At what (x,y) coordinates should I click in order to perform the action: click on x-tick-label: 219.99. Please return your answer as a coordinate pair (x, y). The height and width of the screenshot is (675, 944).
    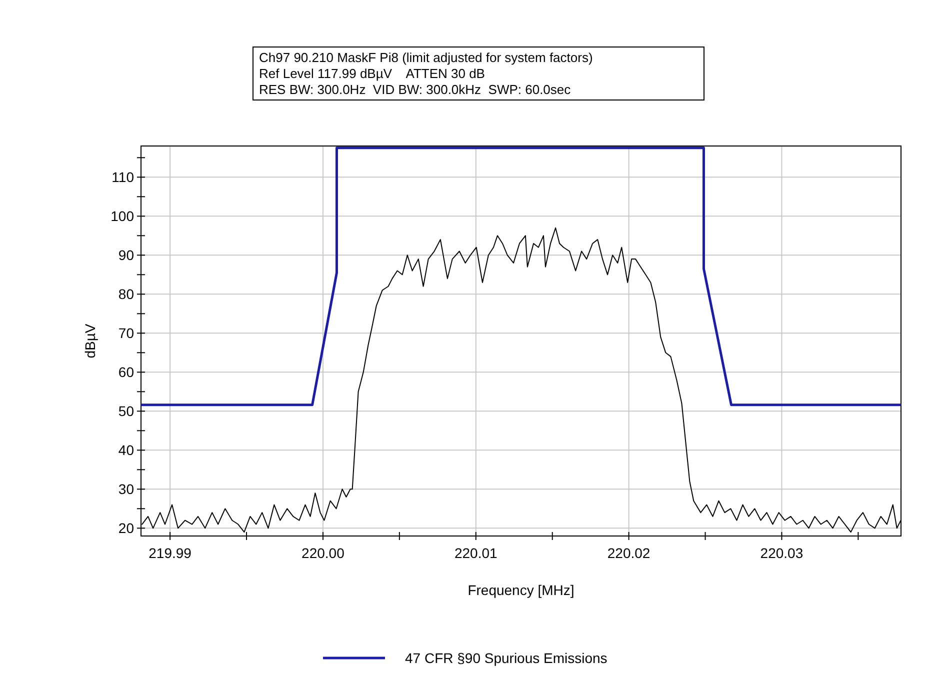
    Looking at the image, I should click on (170, 553).